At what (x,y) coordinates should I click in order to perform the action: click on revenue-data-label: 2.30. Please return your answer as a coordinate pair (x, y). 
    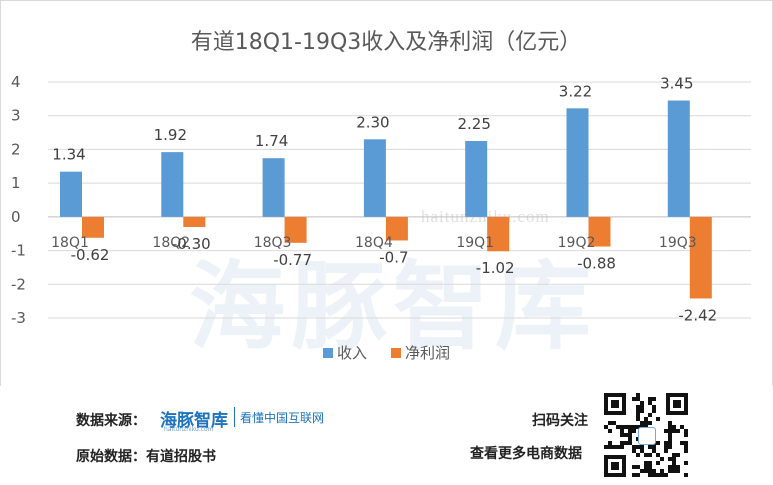
    Looking at the image, I should click on (372, 122).